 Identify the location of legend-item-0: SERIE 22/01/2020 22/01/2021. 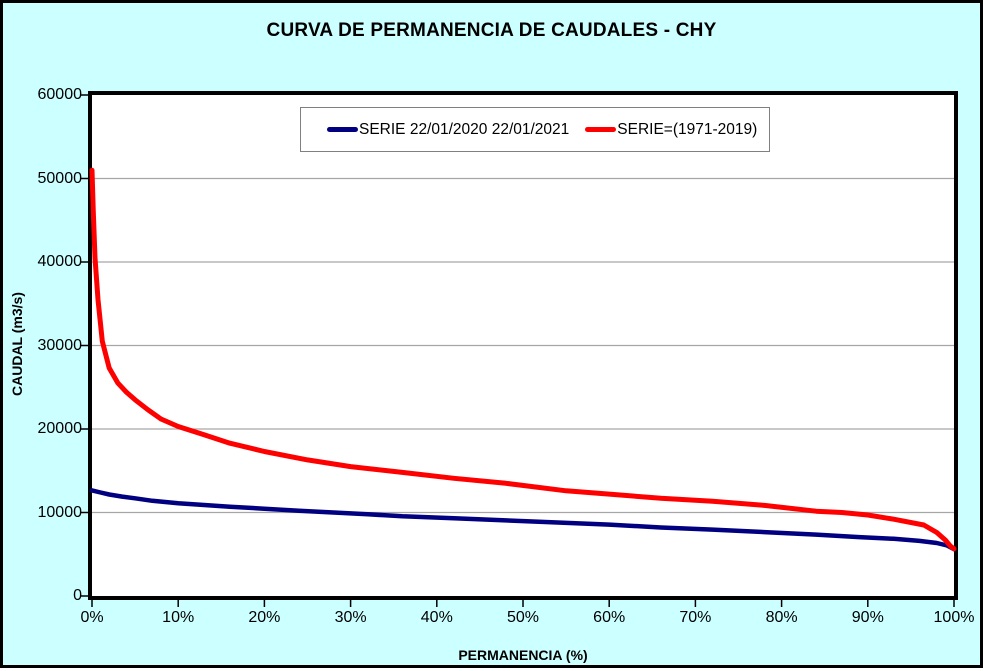
(448, 130).